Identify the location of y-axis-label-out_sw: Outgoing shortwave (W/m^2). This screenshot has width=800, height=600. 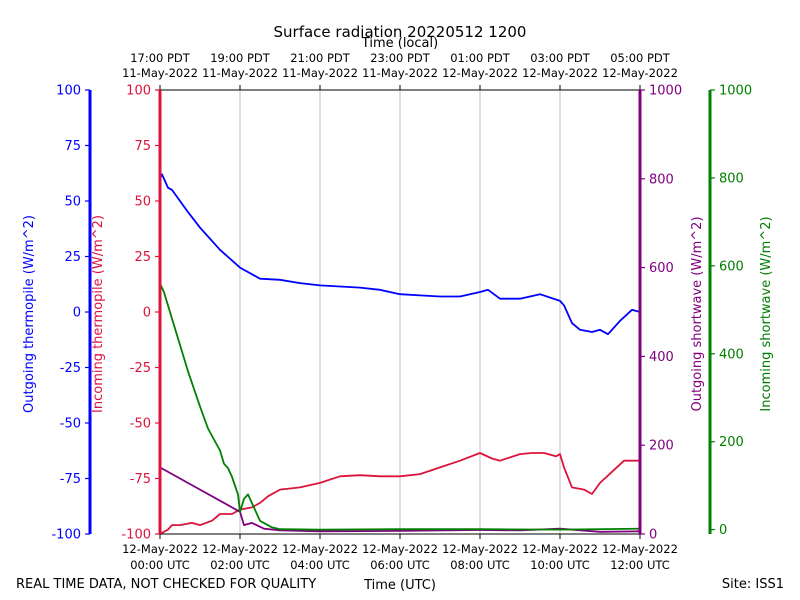
(697, 313).